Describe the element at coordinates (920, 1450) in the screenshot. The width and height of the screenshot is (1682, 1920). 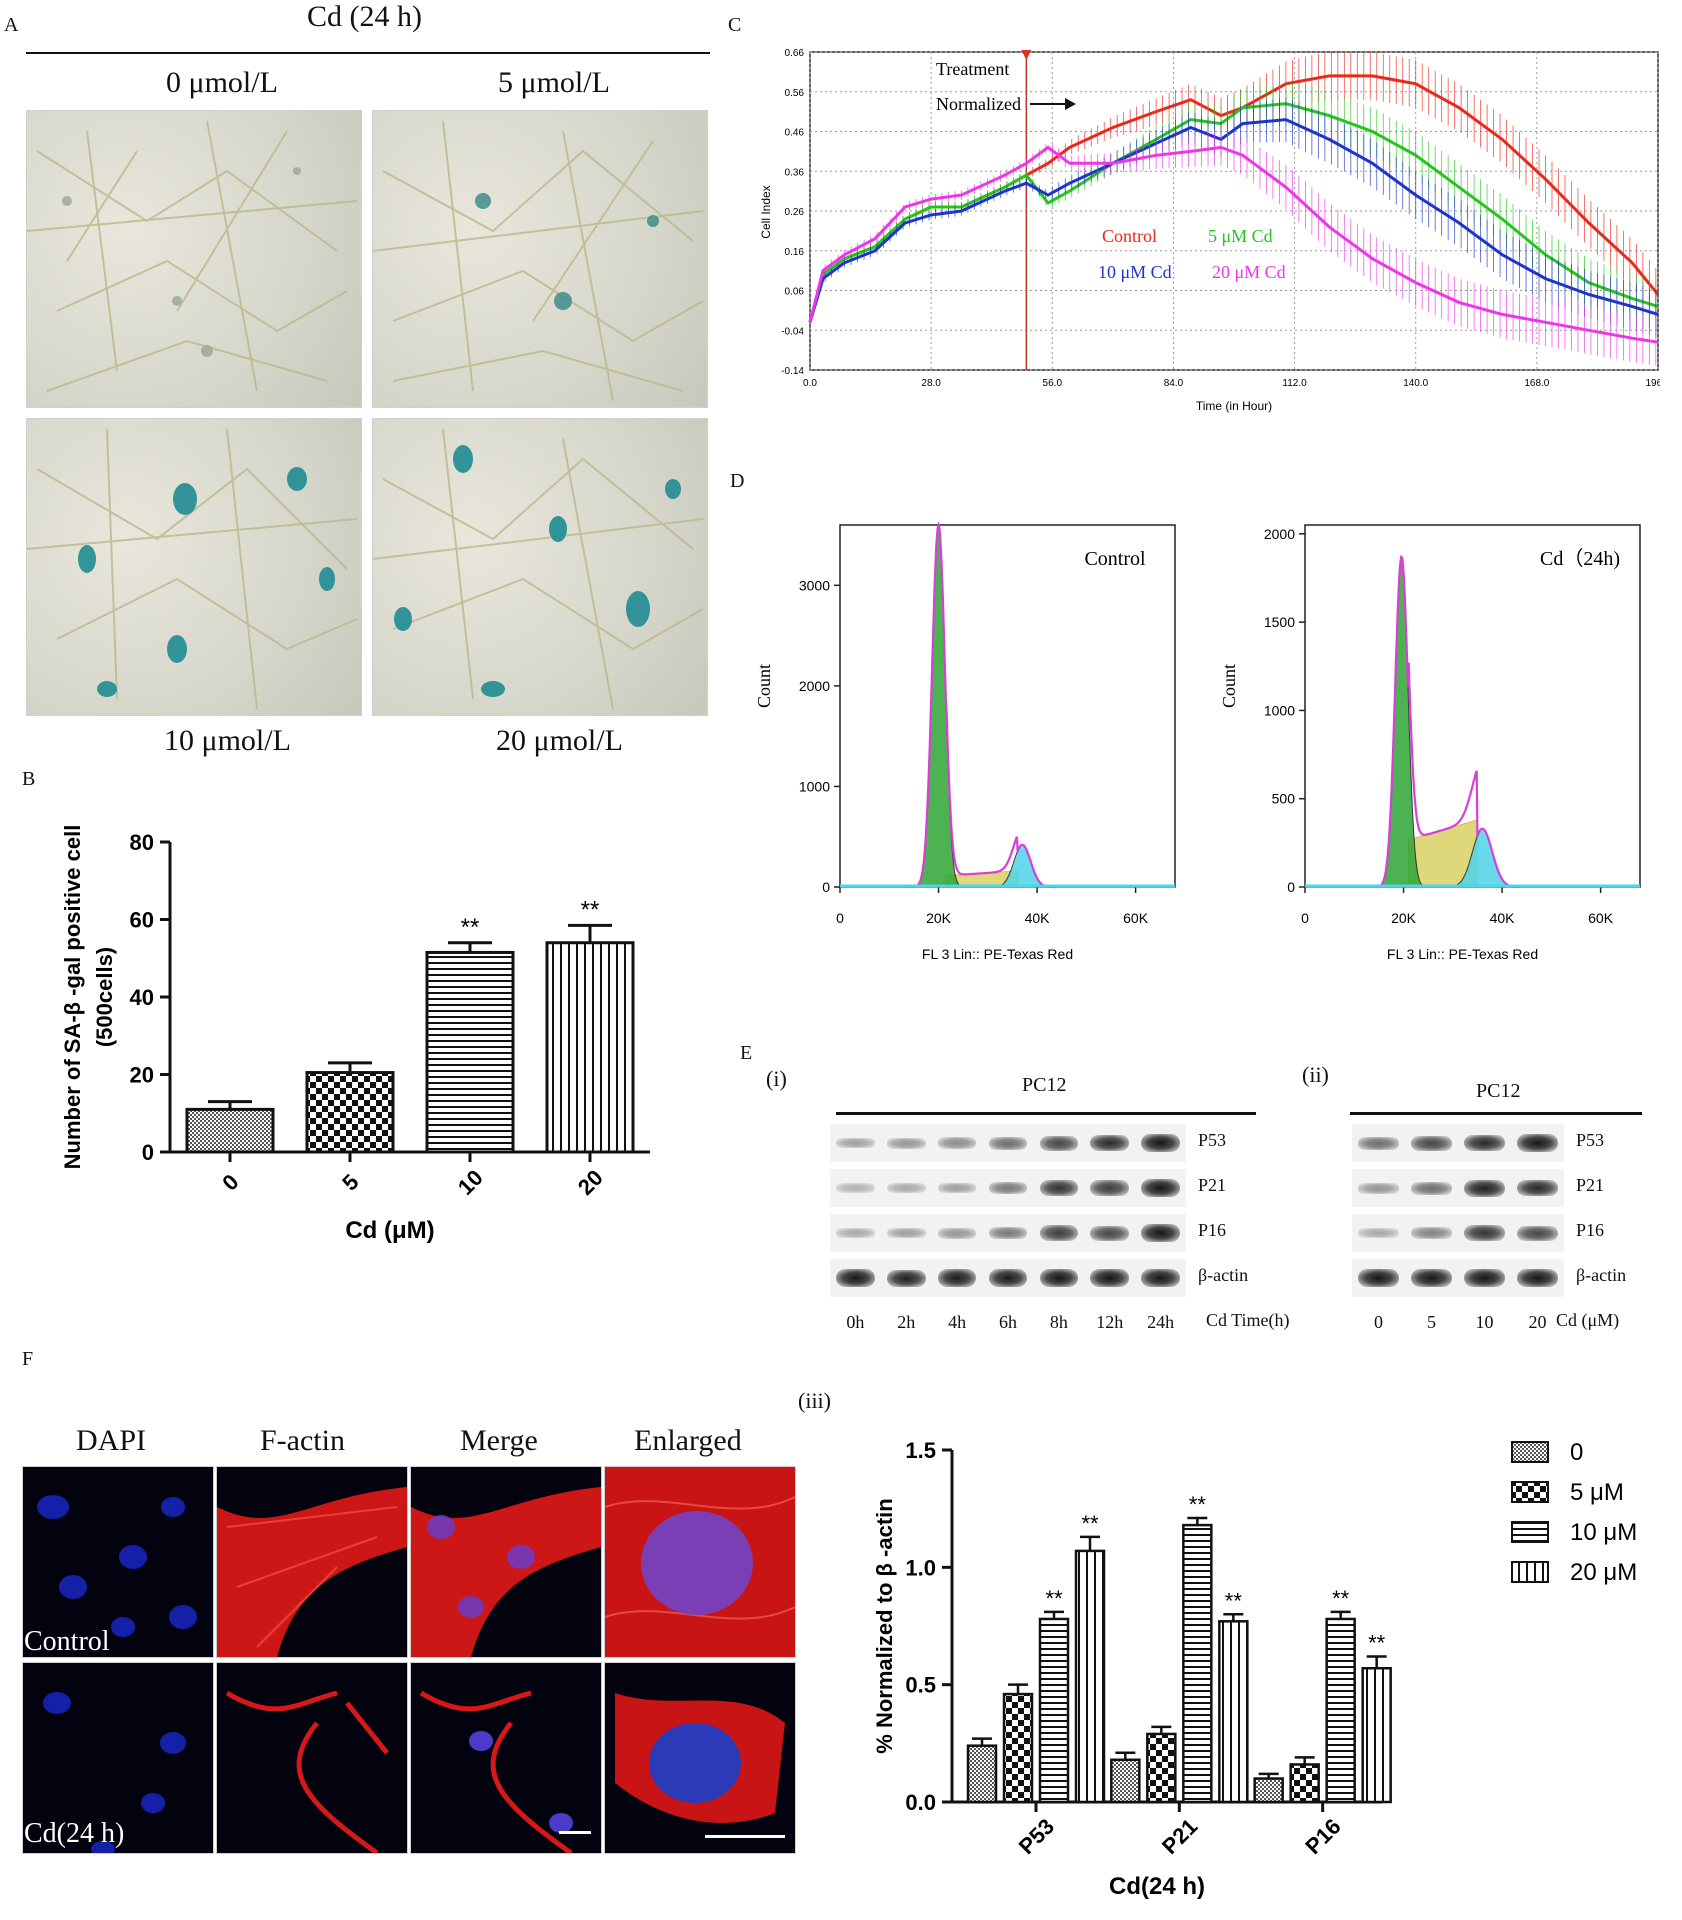
I see `y-tick-label: 1.5` at that location.